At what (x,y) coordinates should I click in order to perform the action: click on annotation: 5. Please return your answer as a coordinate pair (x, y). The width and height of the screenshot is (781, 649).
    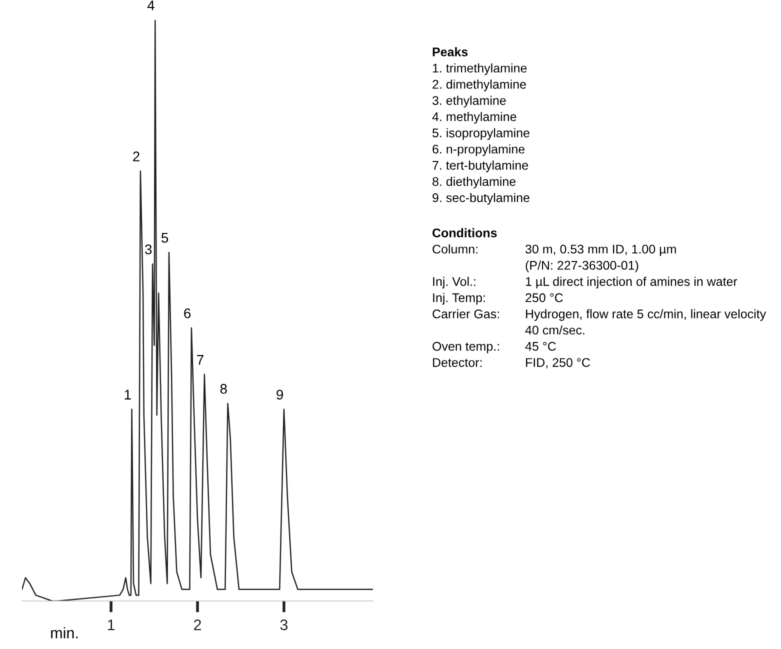
    Looking at the image, I should click on (165, 238).